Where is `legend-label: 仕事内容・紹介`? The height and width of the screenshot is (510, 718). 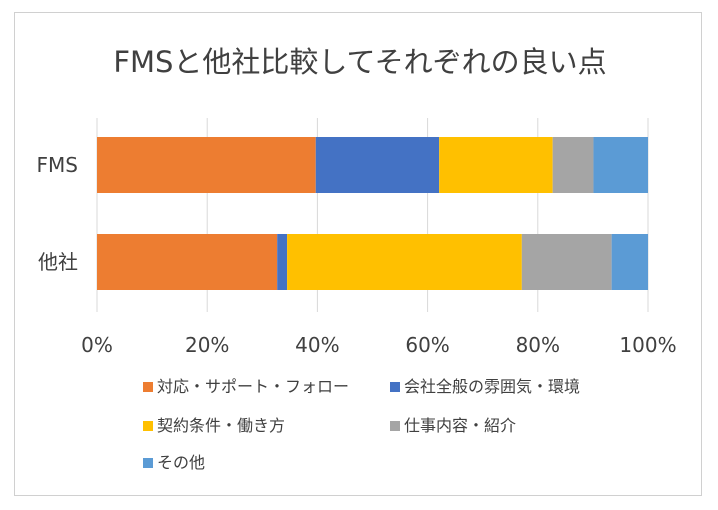 legend-label: 仕事内容・紹介 is located at coordinates (460, 425).